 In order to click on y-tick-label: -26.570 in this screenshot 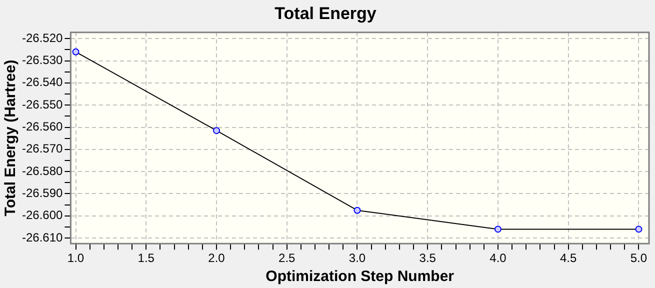, I will do `click(43, 149)`.